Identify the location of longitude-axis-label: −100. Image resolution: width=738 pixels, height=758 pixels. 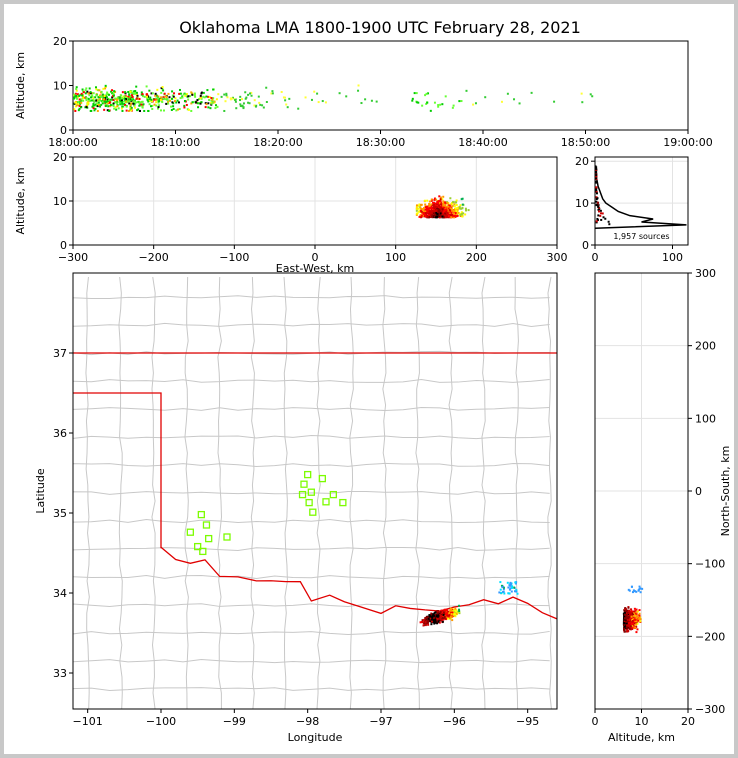
(161, 721).